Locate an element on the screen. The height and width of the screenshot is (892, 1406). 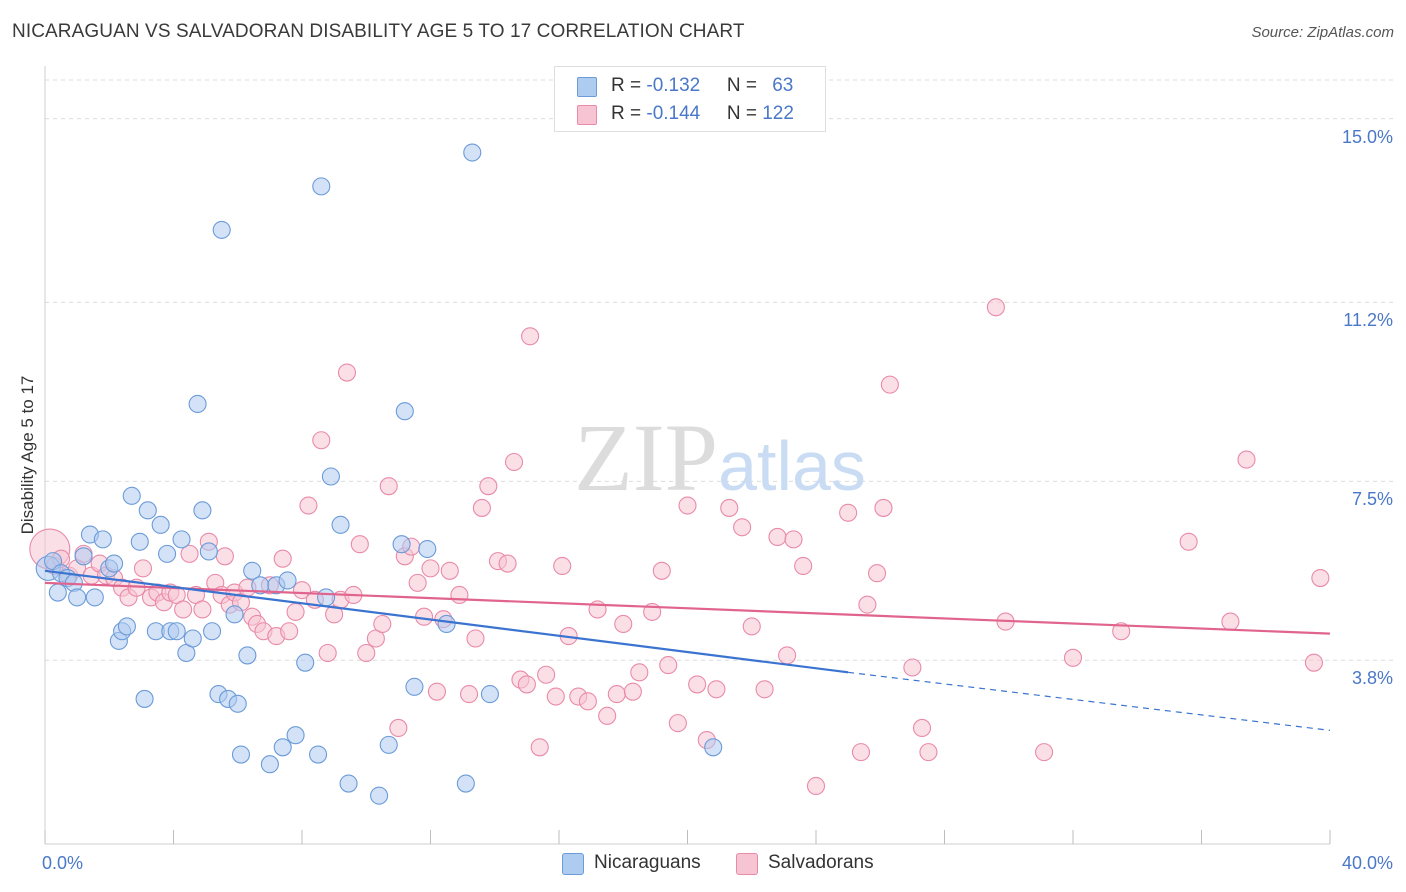
source-label: Source: ZipAtlas.com is located at coordinates (1322, 32).